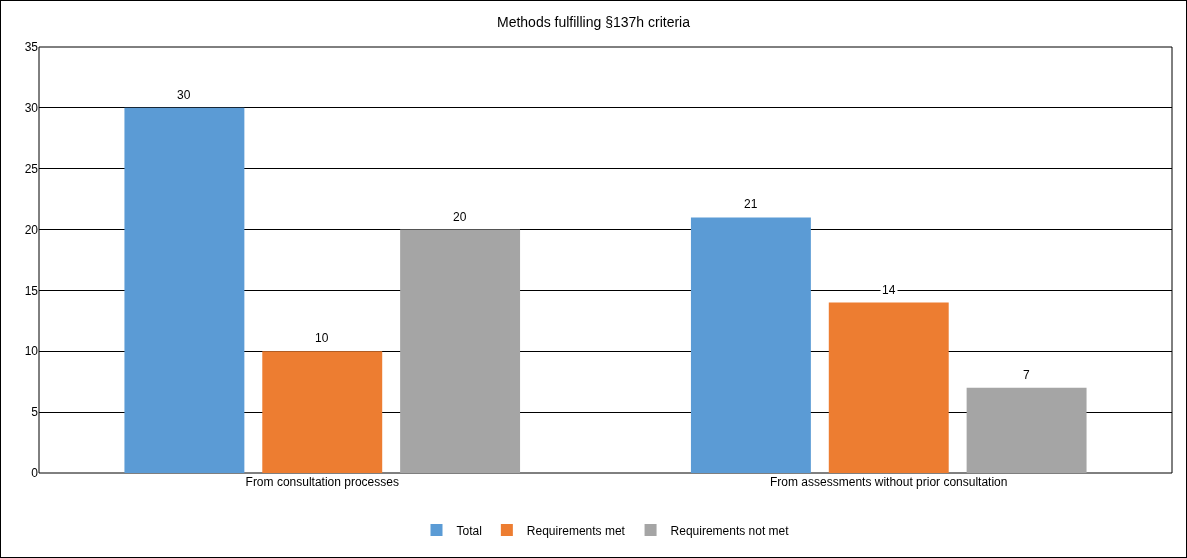 This screenshot has width=1187, height=558. What do you see at coordinates (31, 47) in the screenshot?
I see `y-tick-label: 35` at bounding box center [31, 47].